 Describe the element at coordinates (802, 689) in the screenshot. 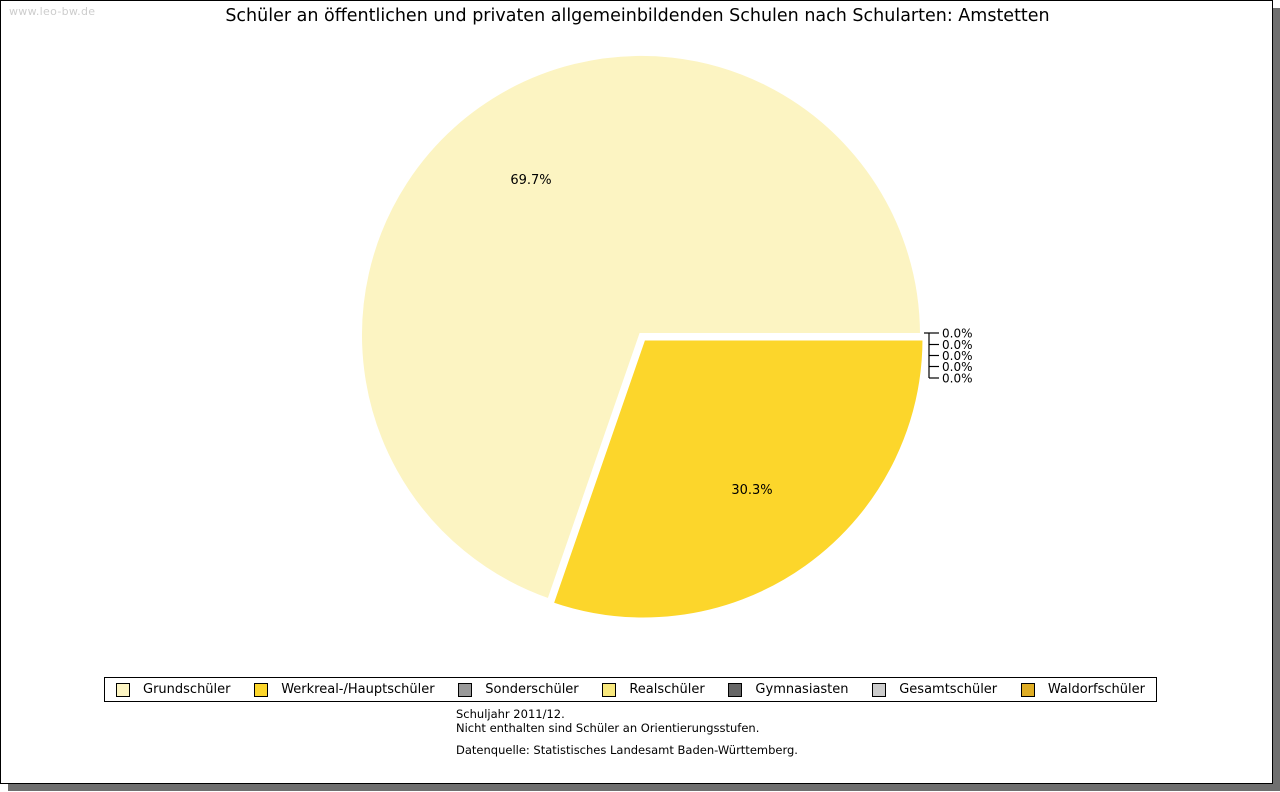

I see `legend-item-label: Gymnasiasten` at that location.